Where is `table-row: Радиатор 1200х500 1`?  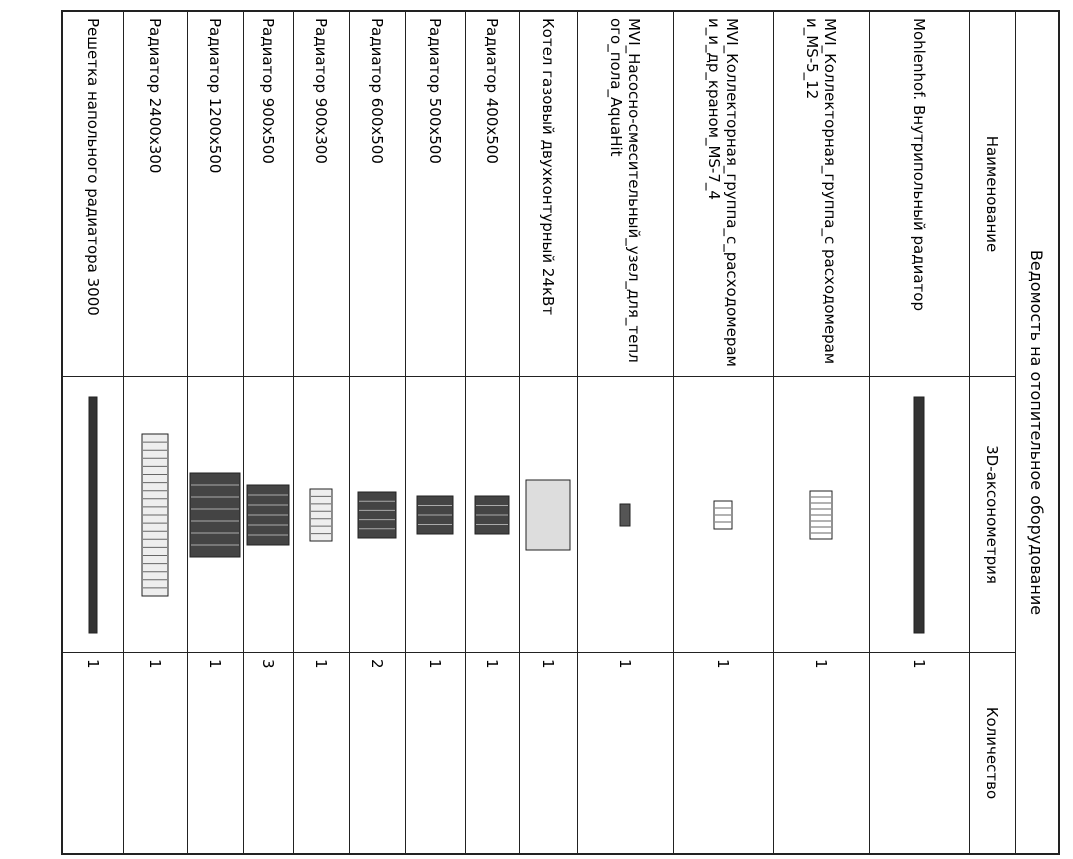
table-row: Радиатор 1200х500 1 is located at coordinates (215, 432).